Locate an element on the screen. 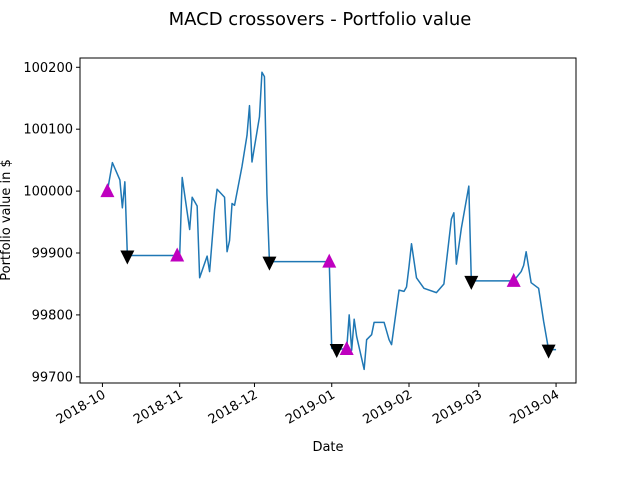 The image size is (640, 480). y-tick-label: 100000 is located at coordinates (48, 192).